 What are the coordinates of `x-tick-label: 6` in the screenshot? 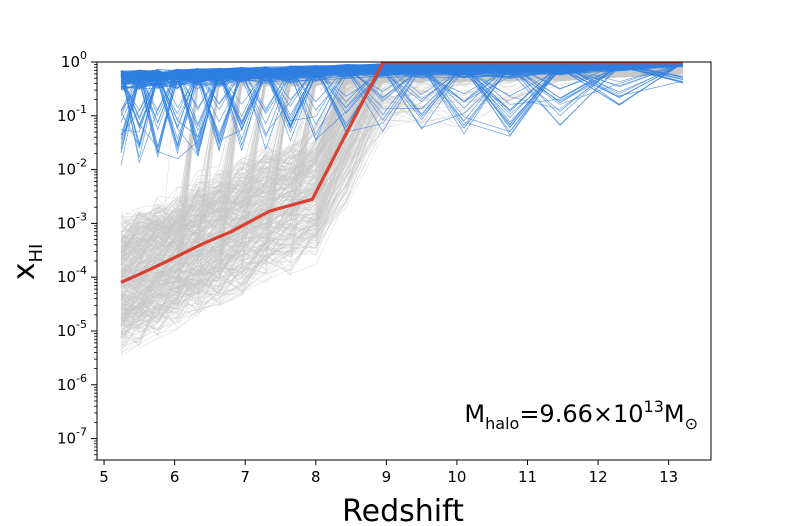 It's located at (175, 477).